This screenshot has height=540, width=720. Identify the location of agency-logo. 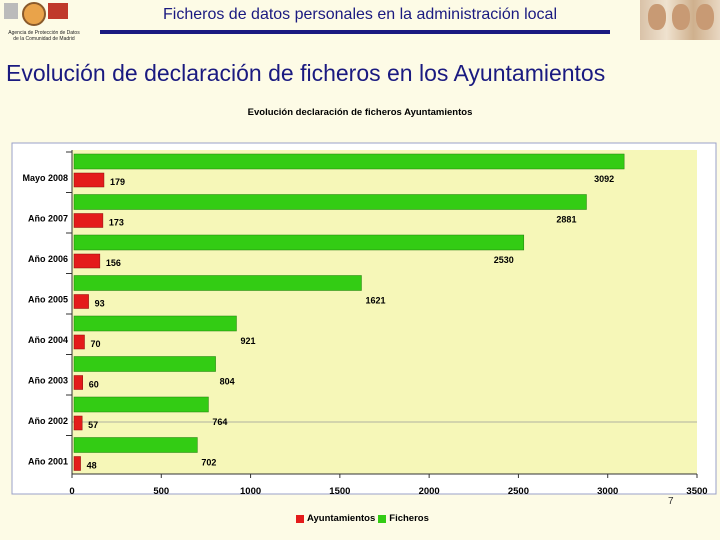
(40, 27).